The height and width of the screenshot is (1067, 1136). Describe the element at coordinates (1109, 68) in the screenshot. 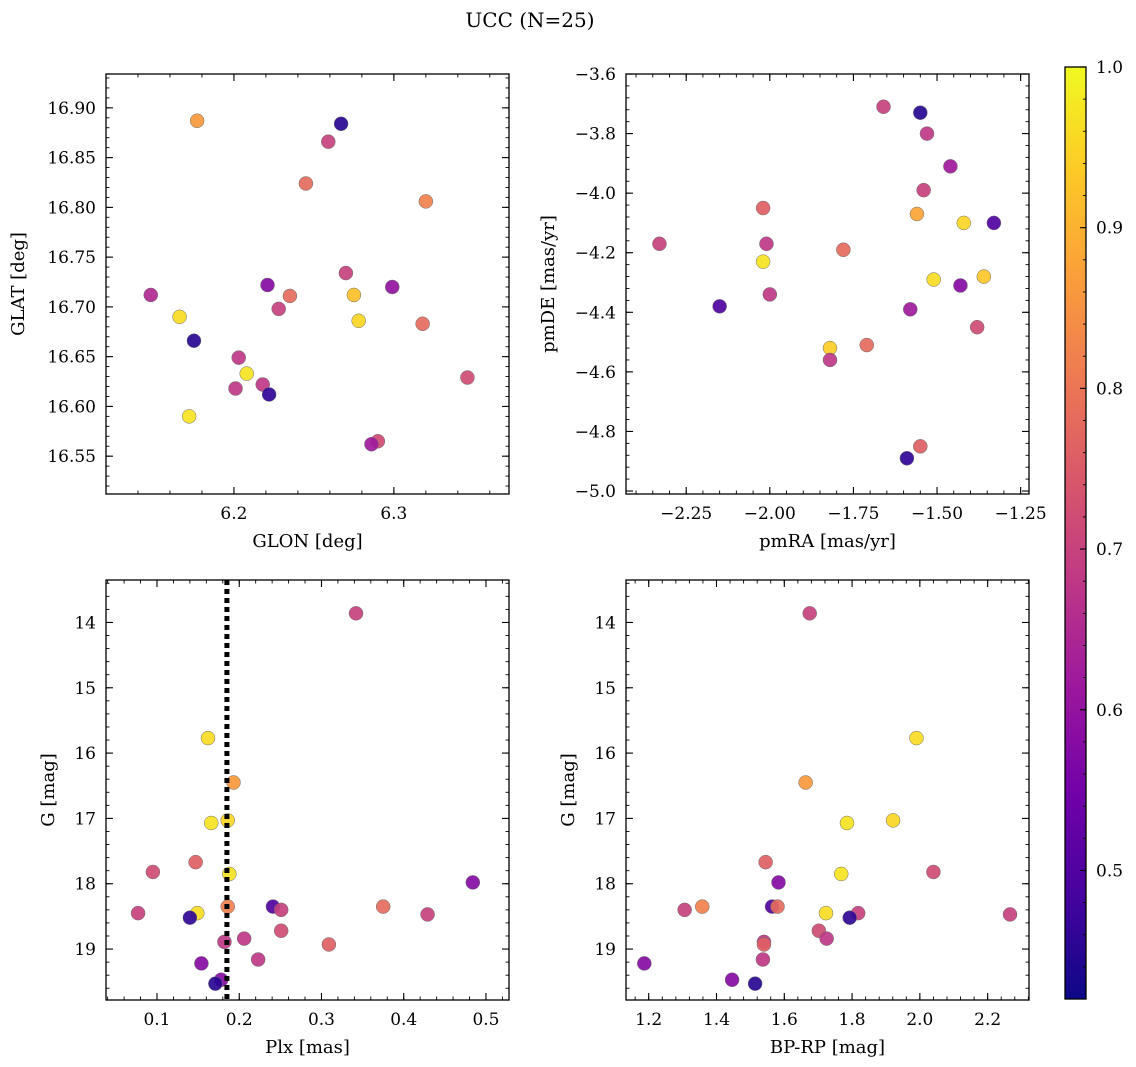

I see `colorbar-tick-label: 1.0` at that location.